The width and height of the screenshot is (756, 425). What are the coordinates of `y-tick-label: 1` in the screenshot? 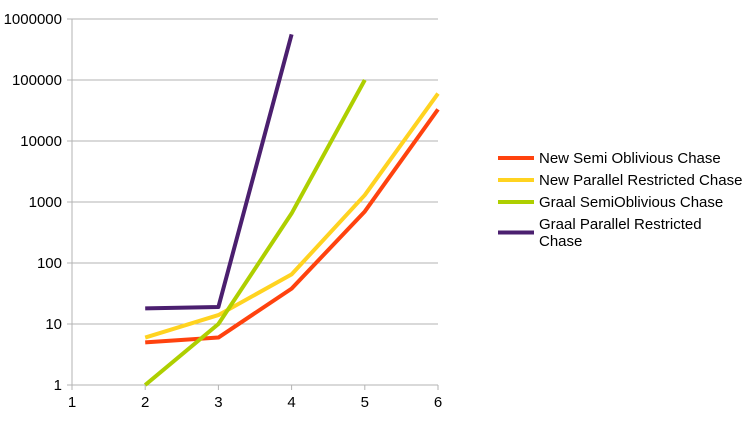 It's located at (58, 385).